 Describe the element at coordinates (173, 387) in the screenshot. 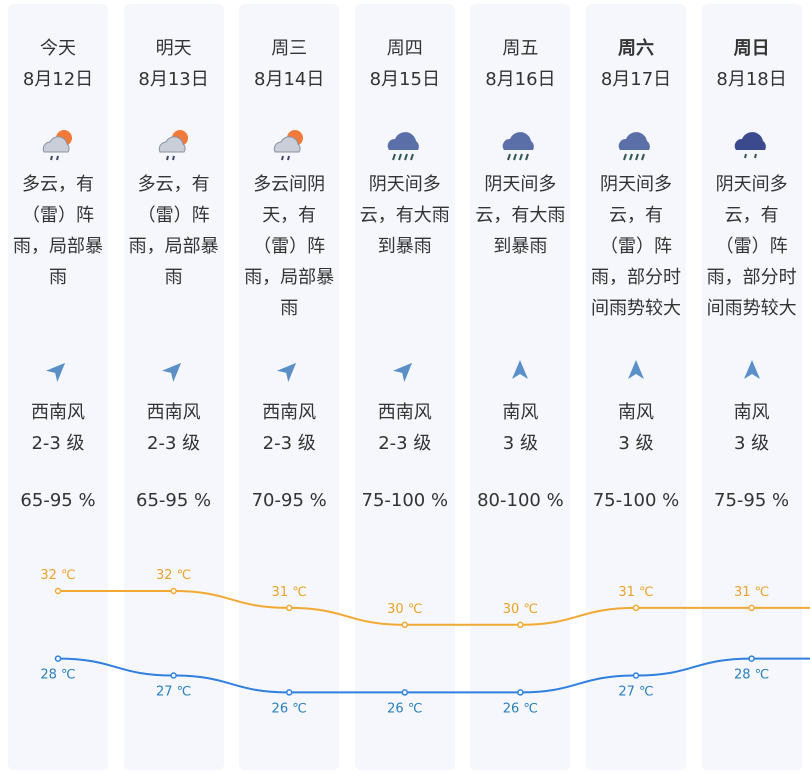

I see `day-column: 明天 8月13日多云，有（雷）阵雨，局部暴雨西南风 2-3 级 65-95 %` at that location.